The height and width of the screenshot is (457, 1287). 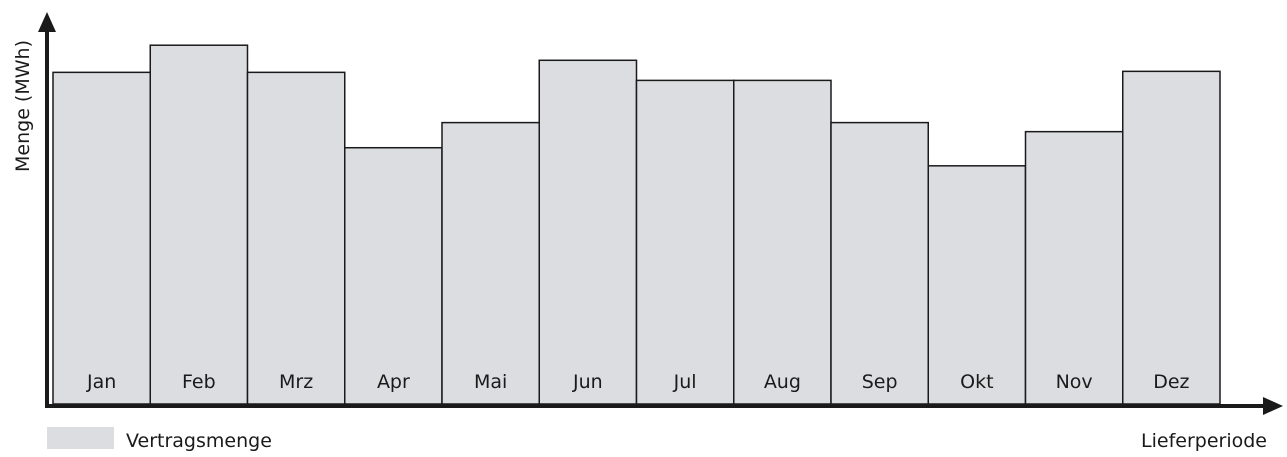 What do you see at coordinates (296, 382) in the screenshot?
I see `category-label-mrz: Mrz` at bounding box center [296, 382].